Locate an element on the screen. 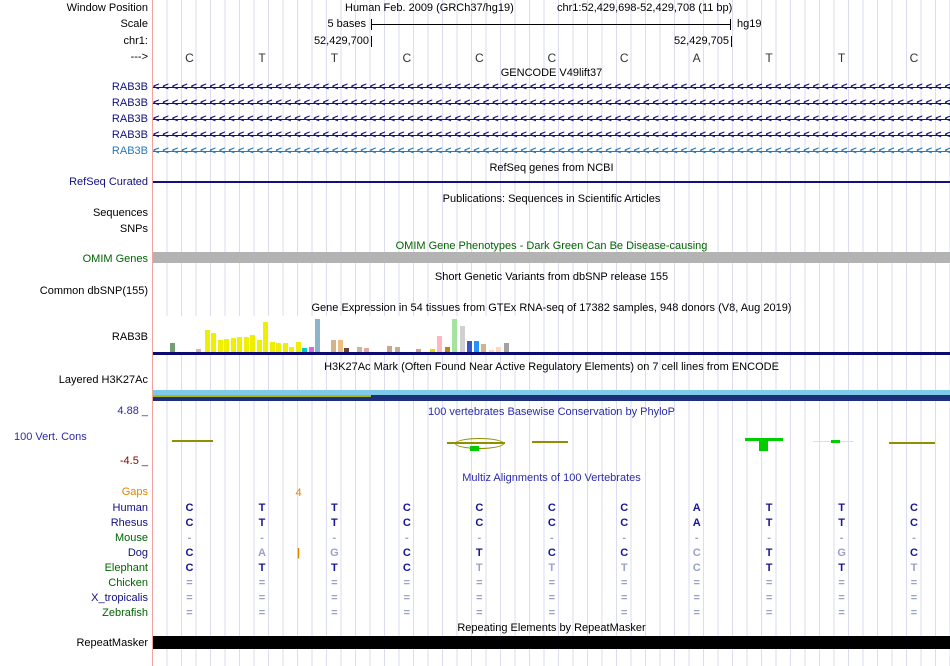 This screenshot has height=666, width=950. scale-value: 5 bases is located at coordinates (346, 24).